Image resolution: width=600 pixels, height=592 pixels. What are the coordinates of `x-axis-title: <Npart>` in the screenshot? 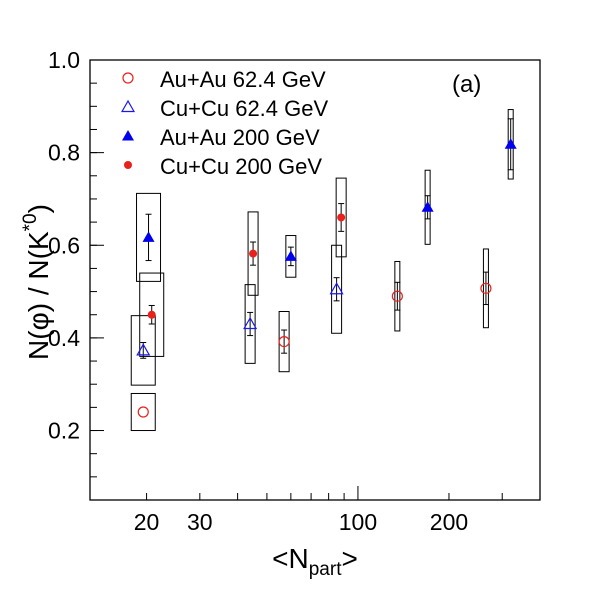 It's located at (315, 561).